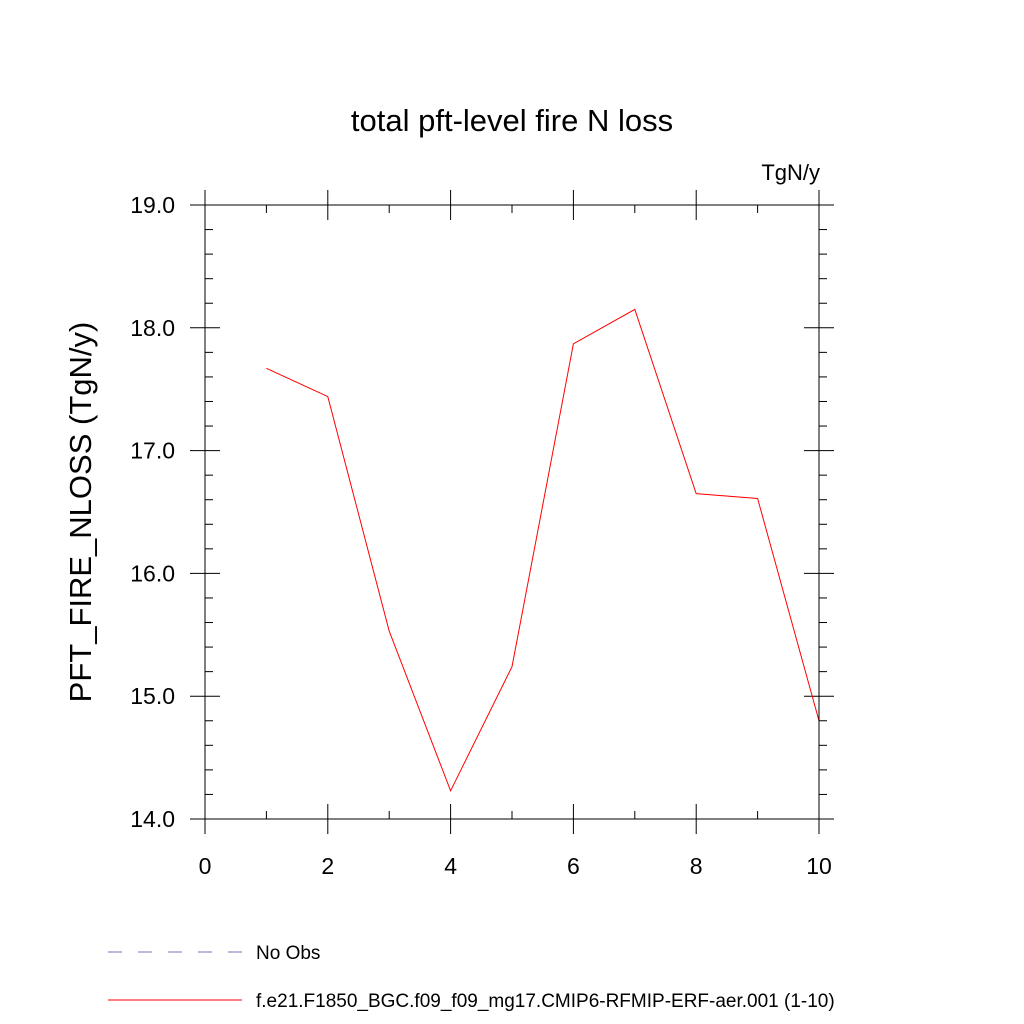  I want to click on y-tick-label: 18.0, so click(152, 328).